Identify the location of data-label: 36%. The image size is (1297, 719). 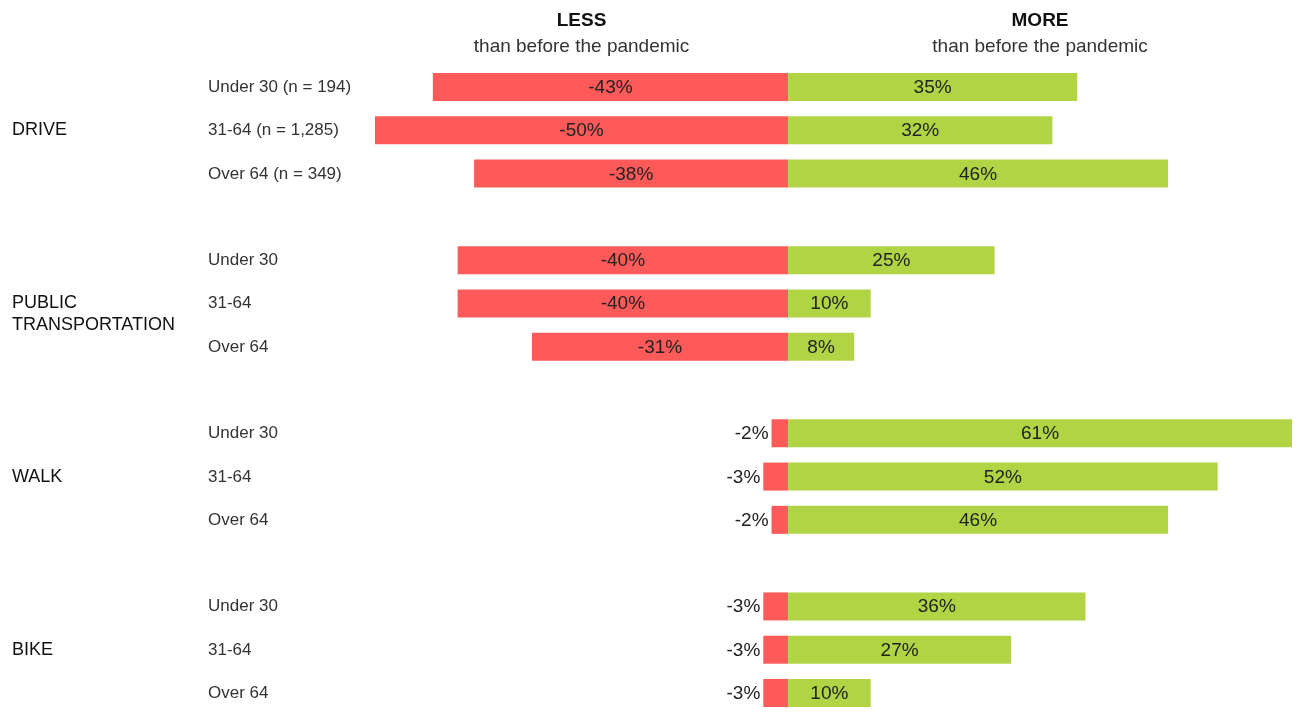
(936, 606).